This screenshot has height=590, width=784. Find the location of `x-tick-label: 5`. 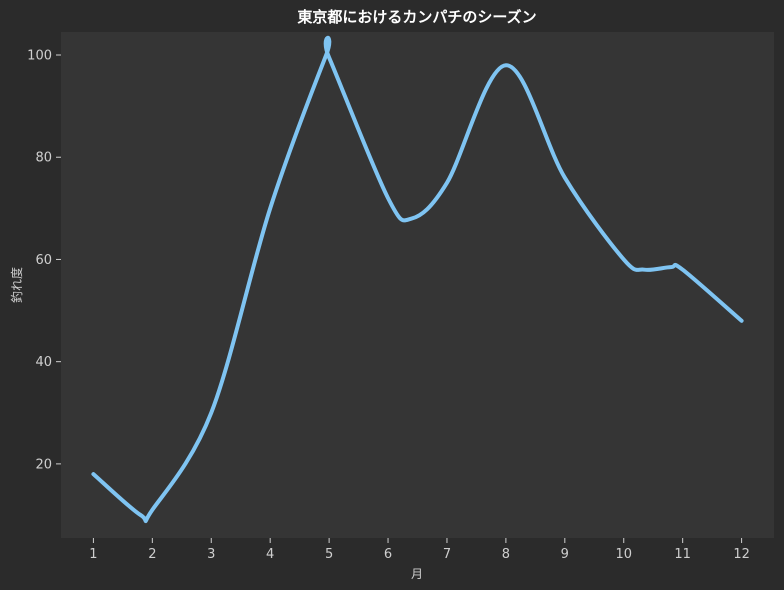

x-tick-label: 5 is located at coordinates (329, 554).